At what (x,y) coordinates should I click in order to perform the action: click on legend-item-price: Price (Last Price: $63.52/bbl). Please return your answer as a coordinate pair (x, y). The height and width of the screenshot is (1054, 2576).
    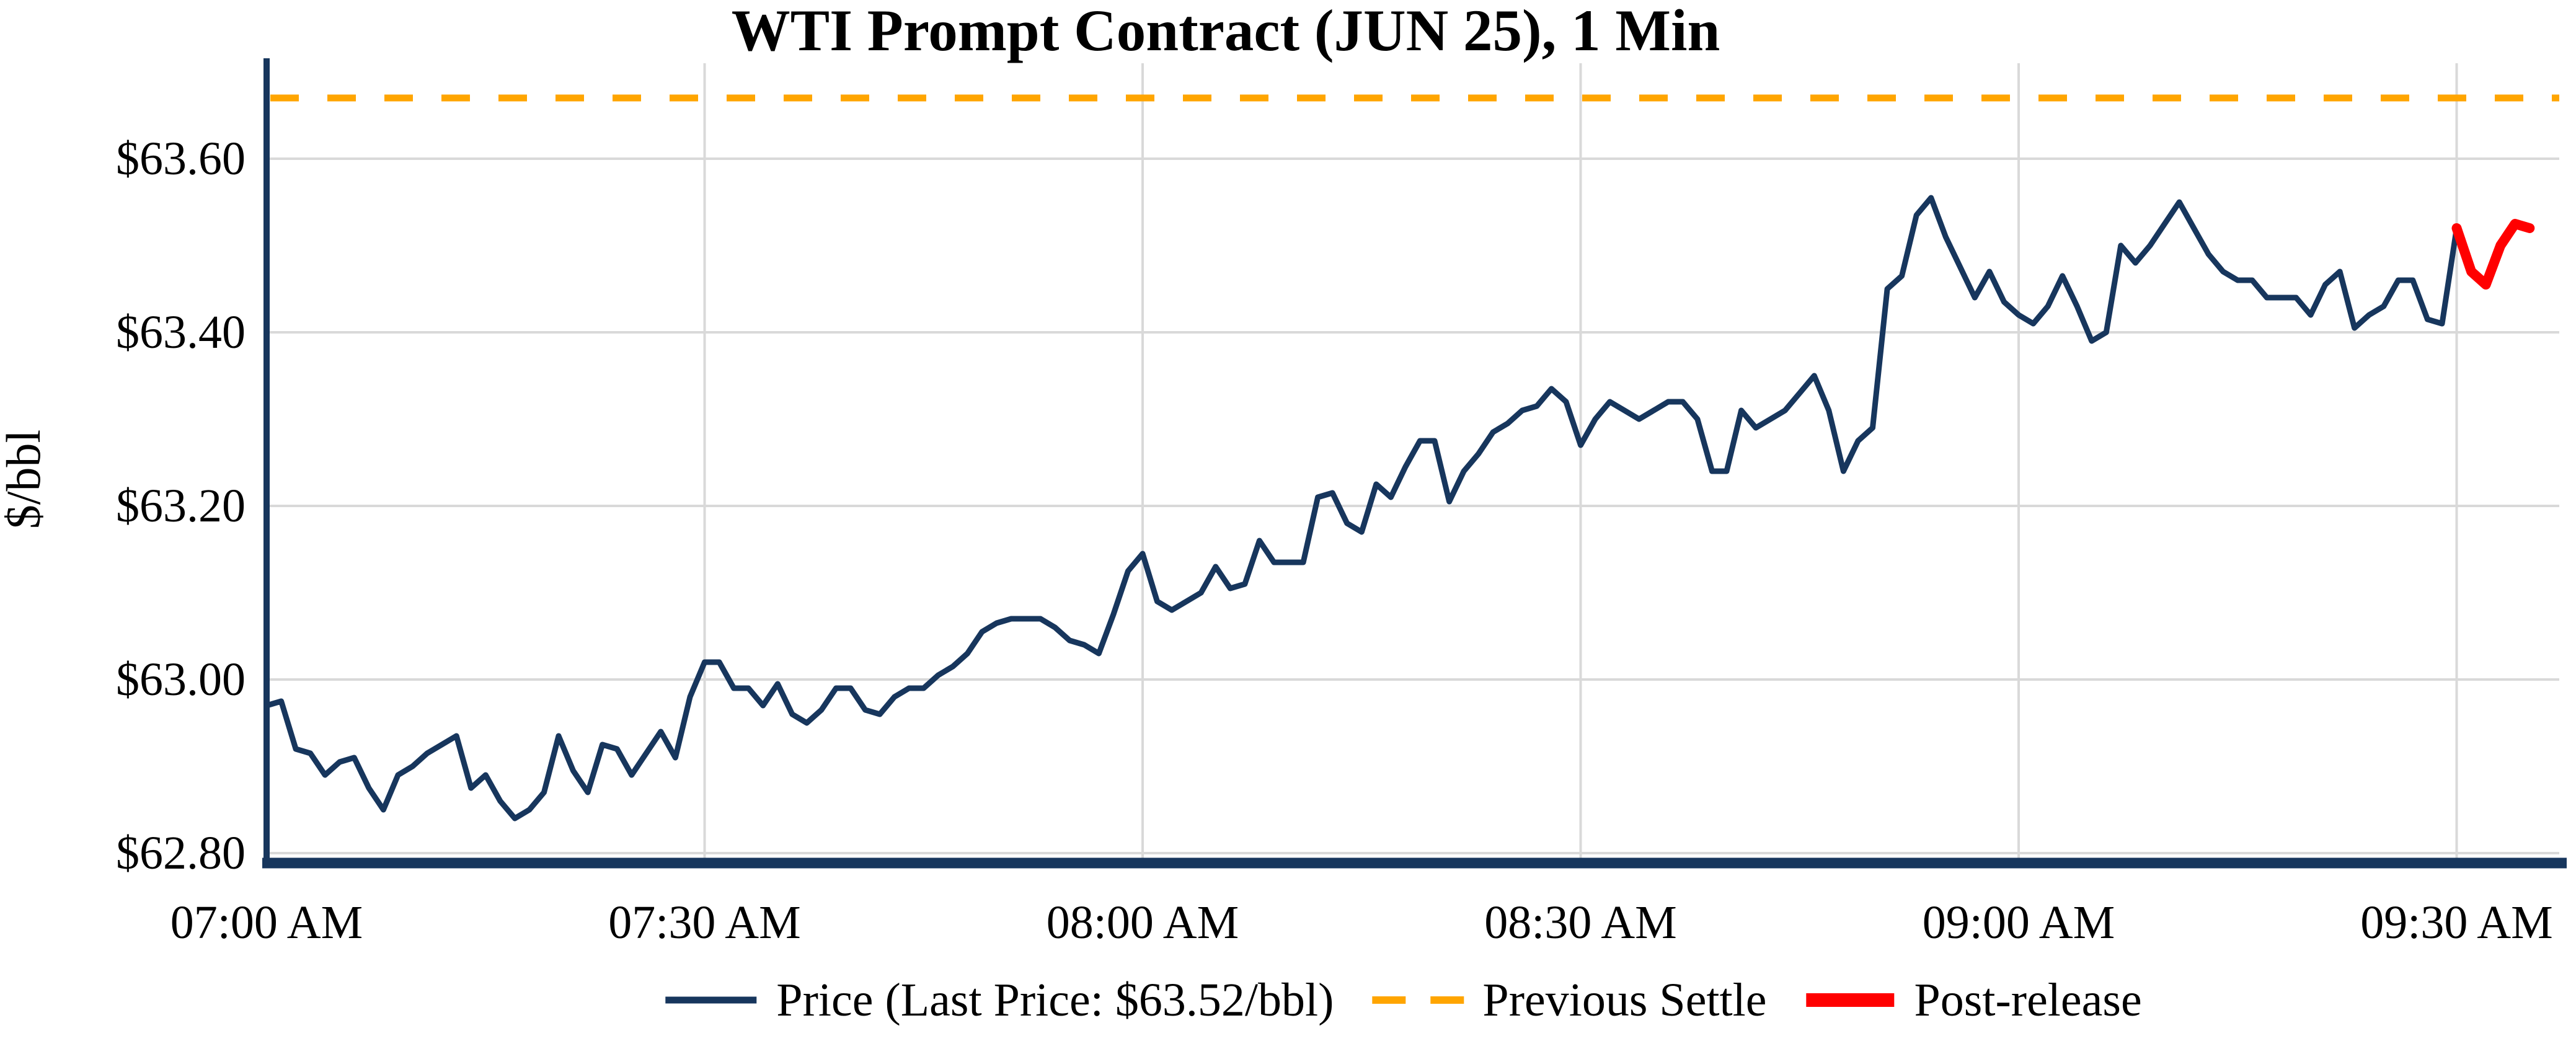
    Looking at the image, I should click on (998, 1000).